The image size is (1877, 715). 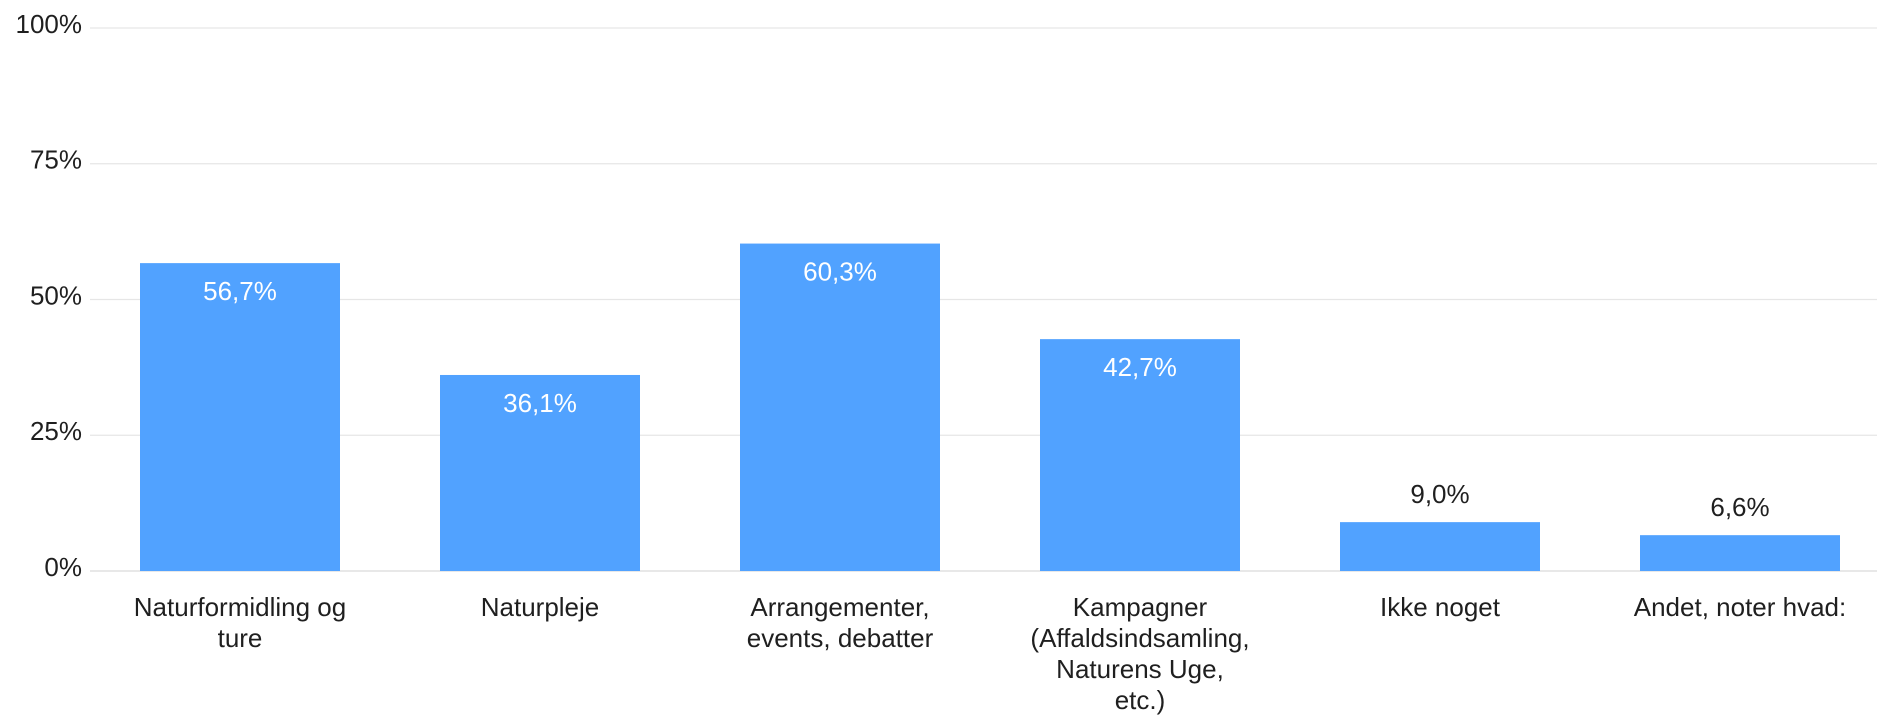 I want to click on x-category-label: Naturpleje, so click(x=540, y=607).